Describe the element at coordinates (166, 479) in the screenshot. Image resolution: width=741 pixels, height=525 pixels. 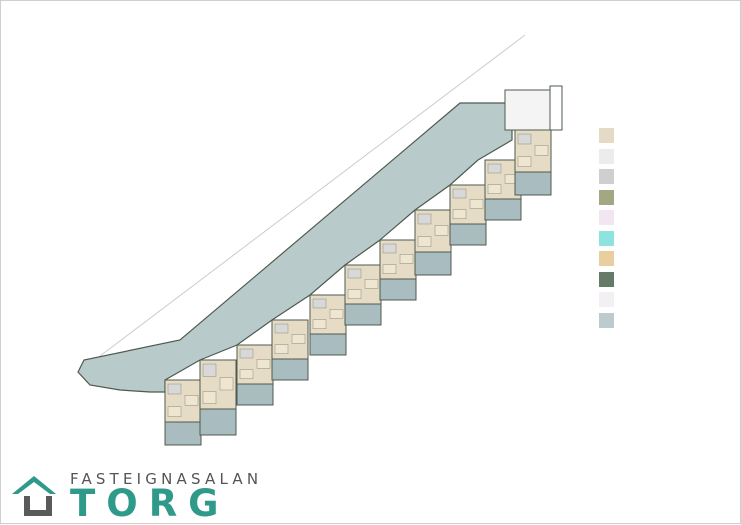
I see `logo-line1: FASTEIGNASALAN` at that location.